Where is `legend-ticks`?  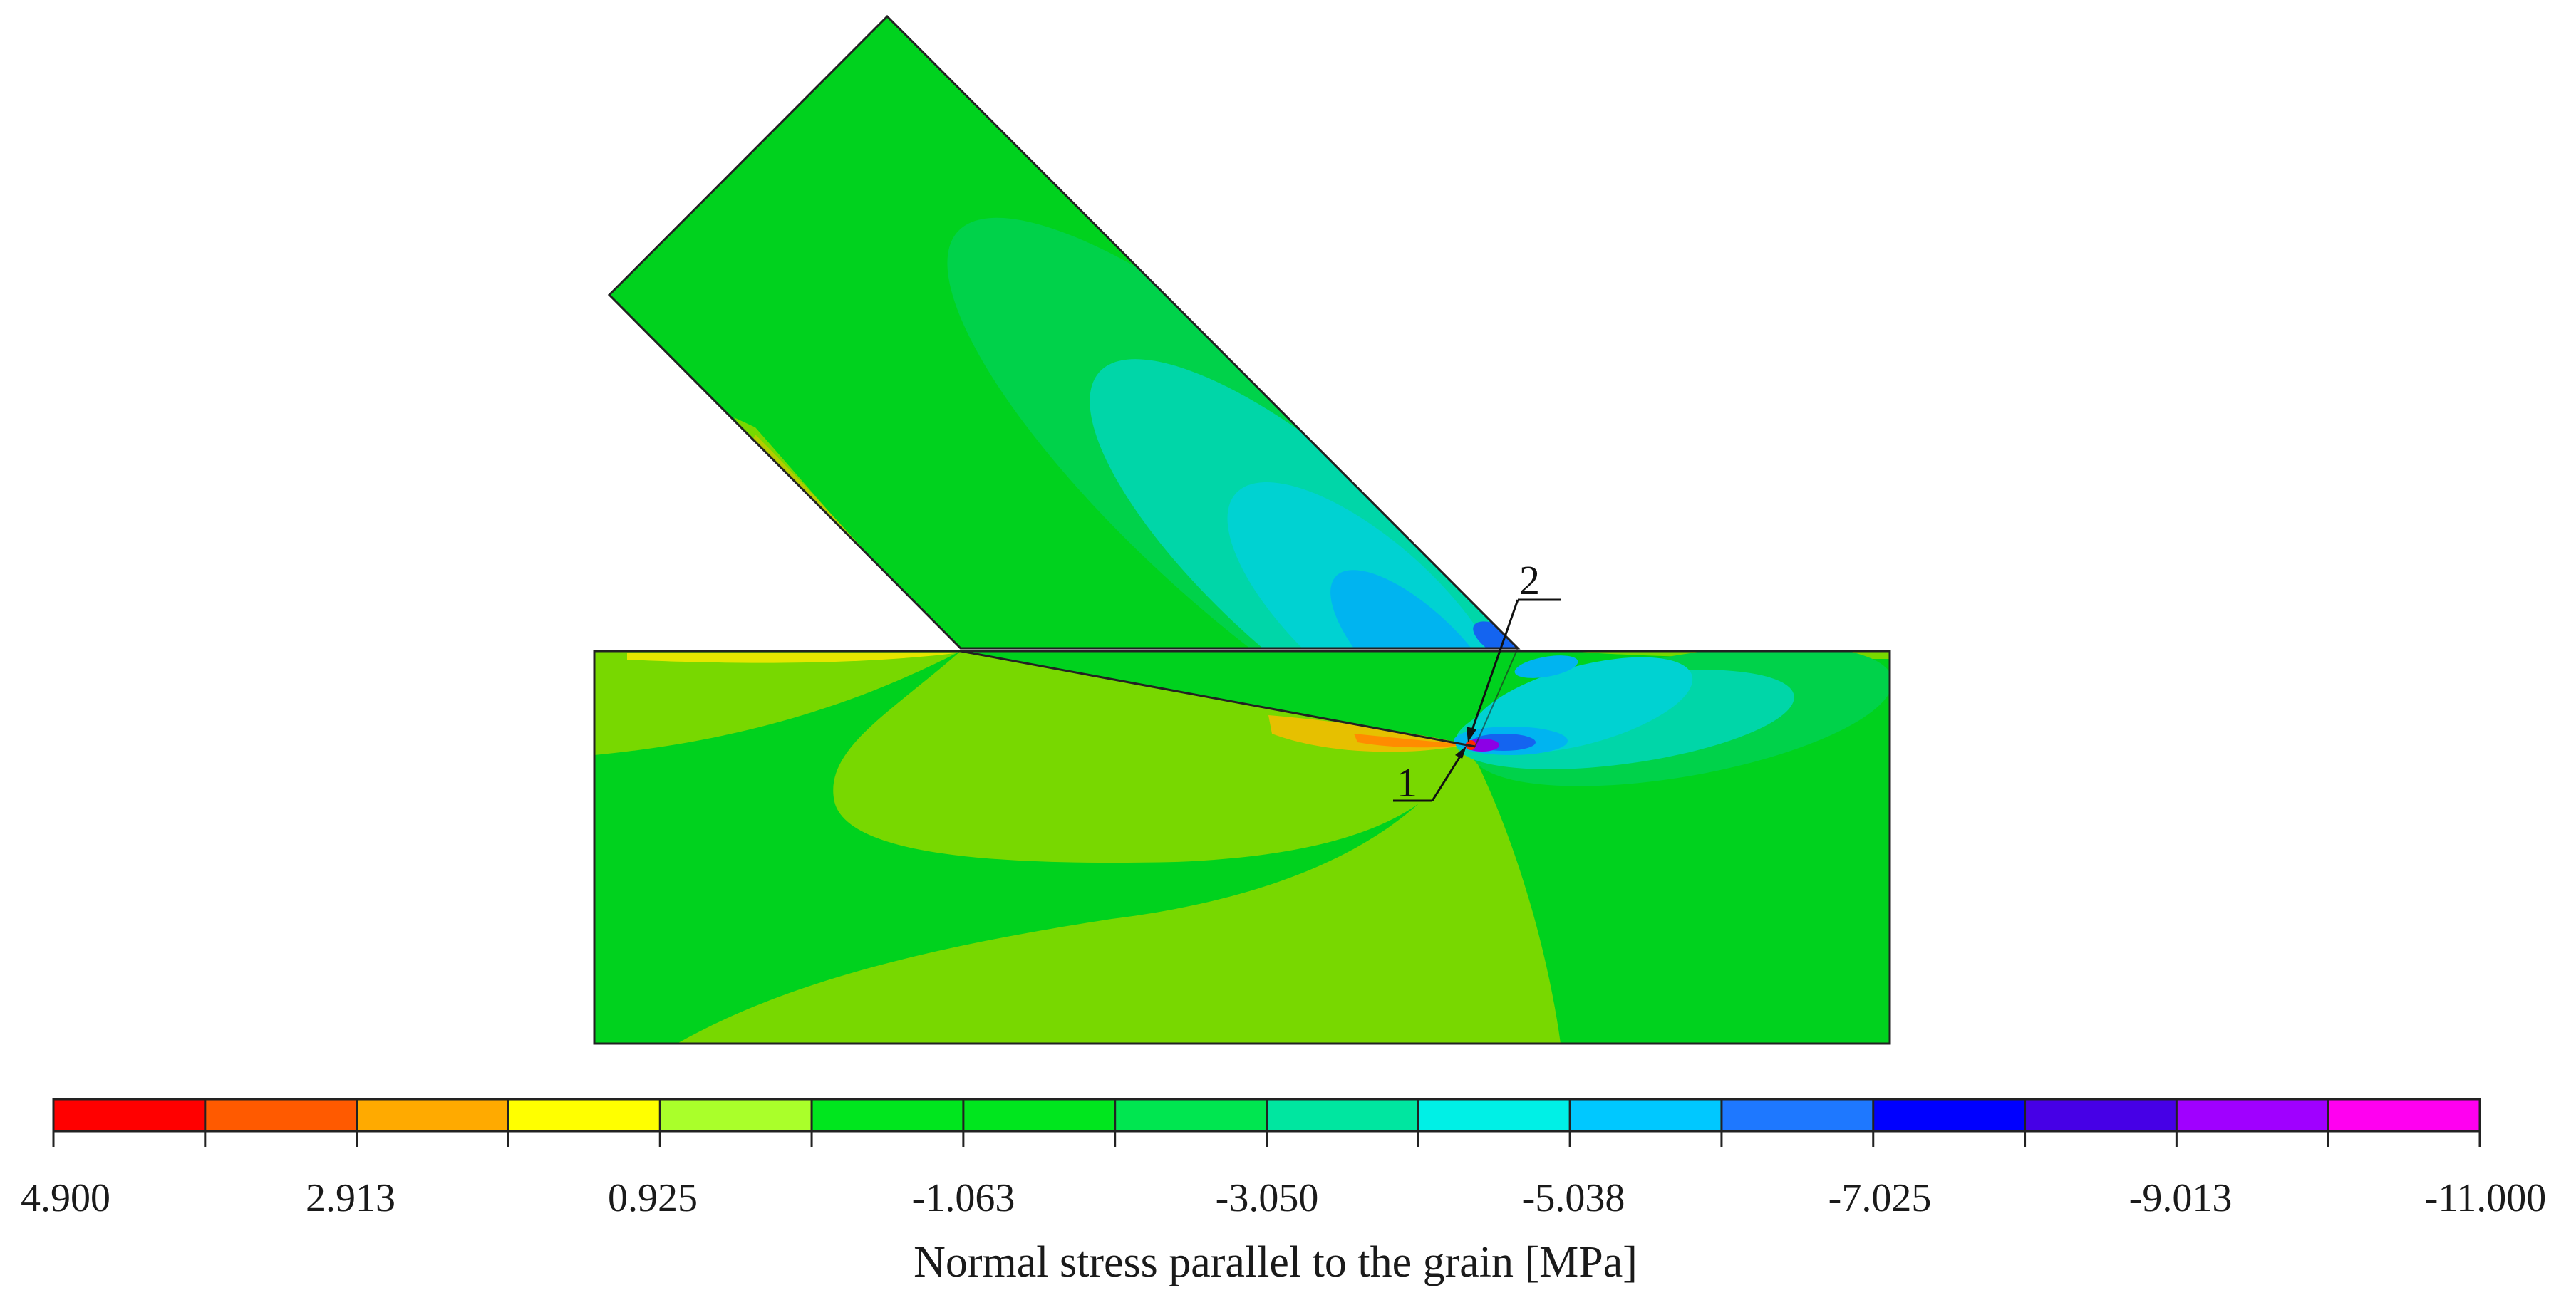 legend-ticks is located at coordinates (1267, 1123).